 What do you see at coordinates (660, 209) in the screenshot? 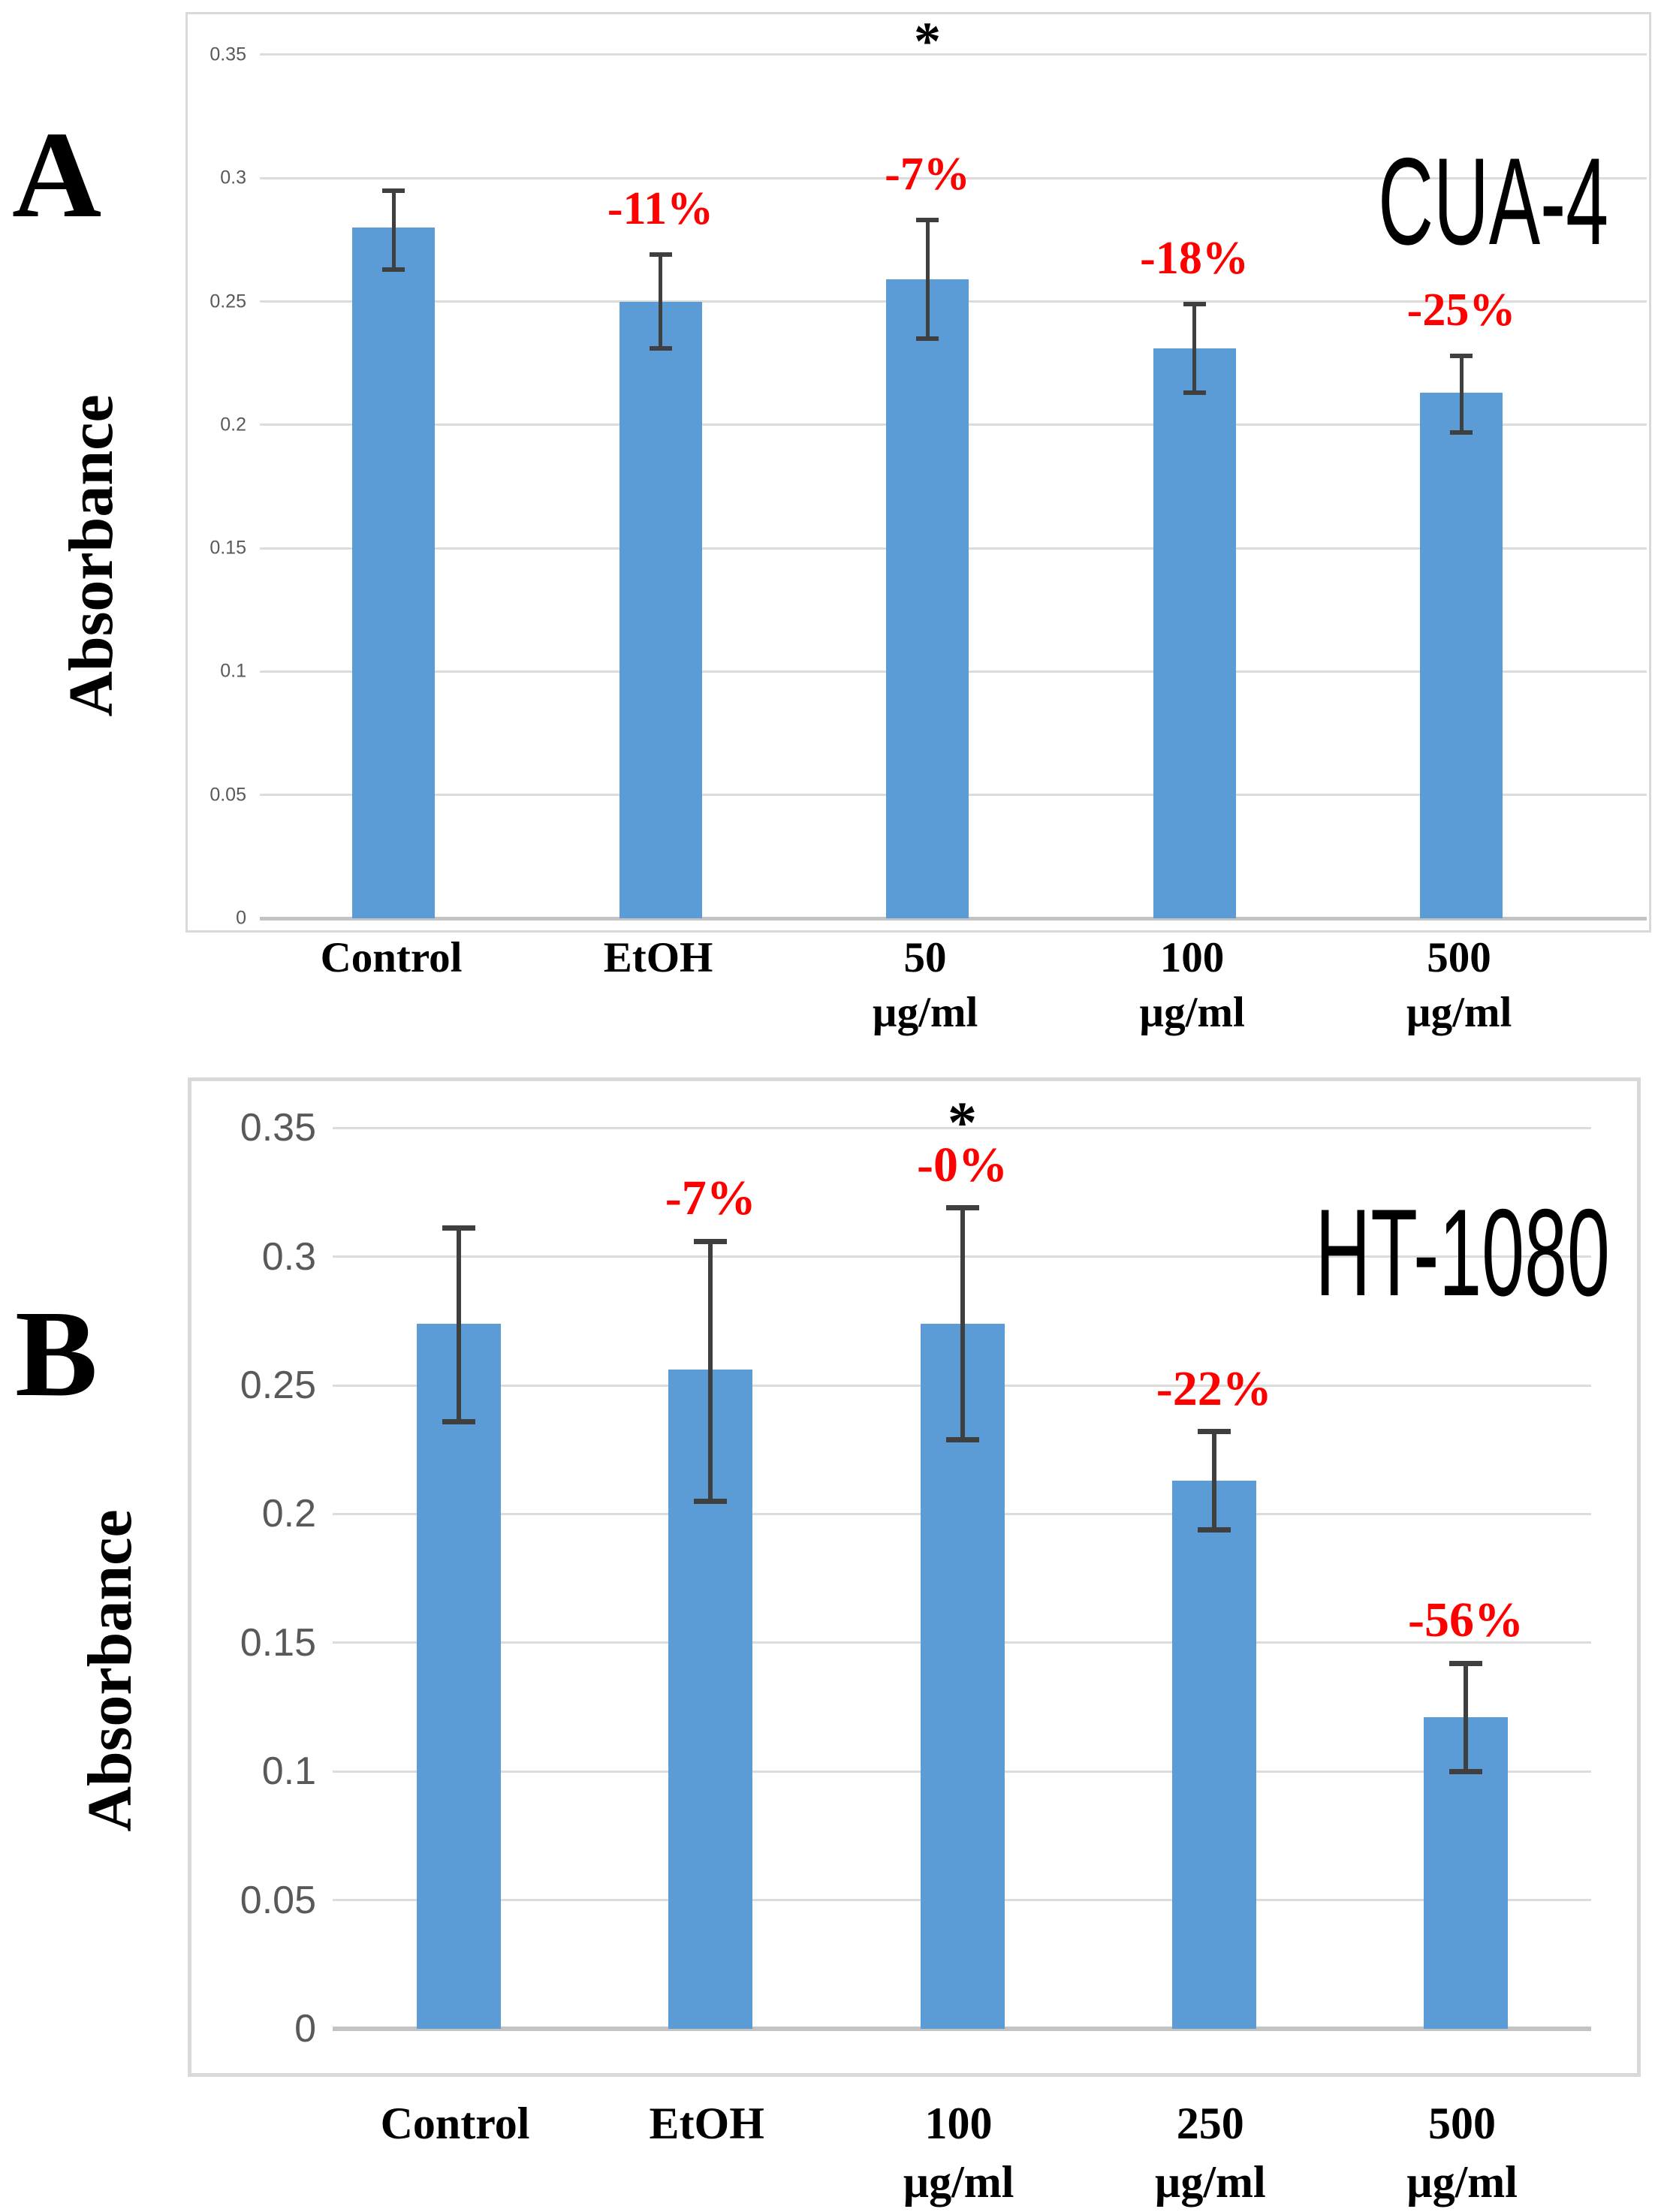
I see `pct-change-label: -11%` at bounding box center [660, 209].